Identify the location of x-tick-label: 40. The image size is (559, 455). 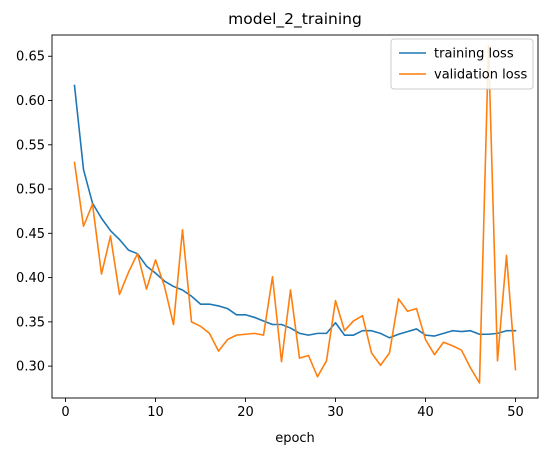
(425, 412).